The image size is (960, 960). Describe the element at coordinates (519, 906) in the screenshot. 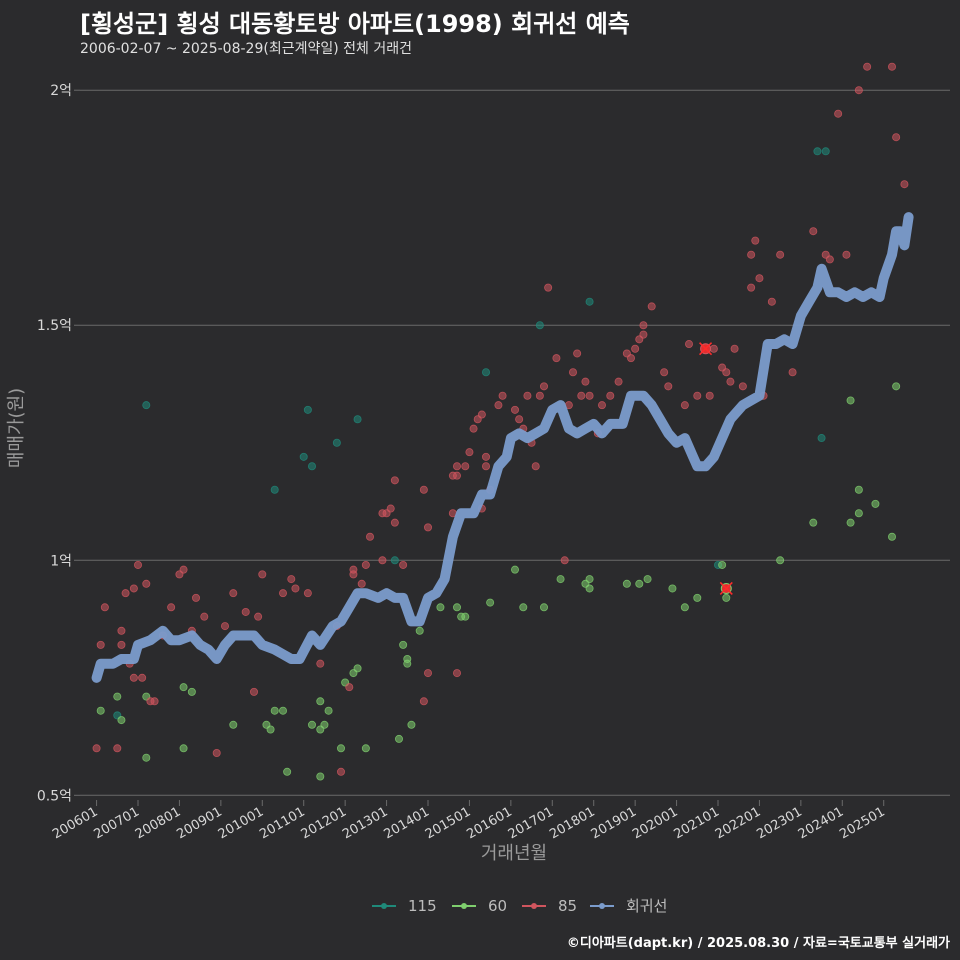

I see `legend: 115 60 85 회귀선` at that location.